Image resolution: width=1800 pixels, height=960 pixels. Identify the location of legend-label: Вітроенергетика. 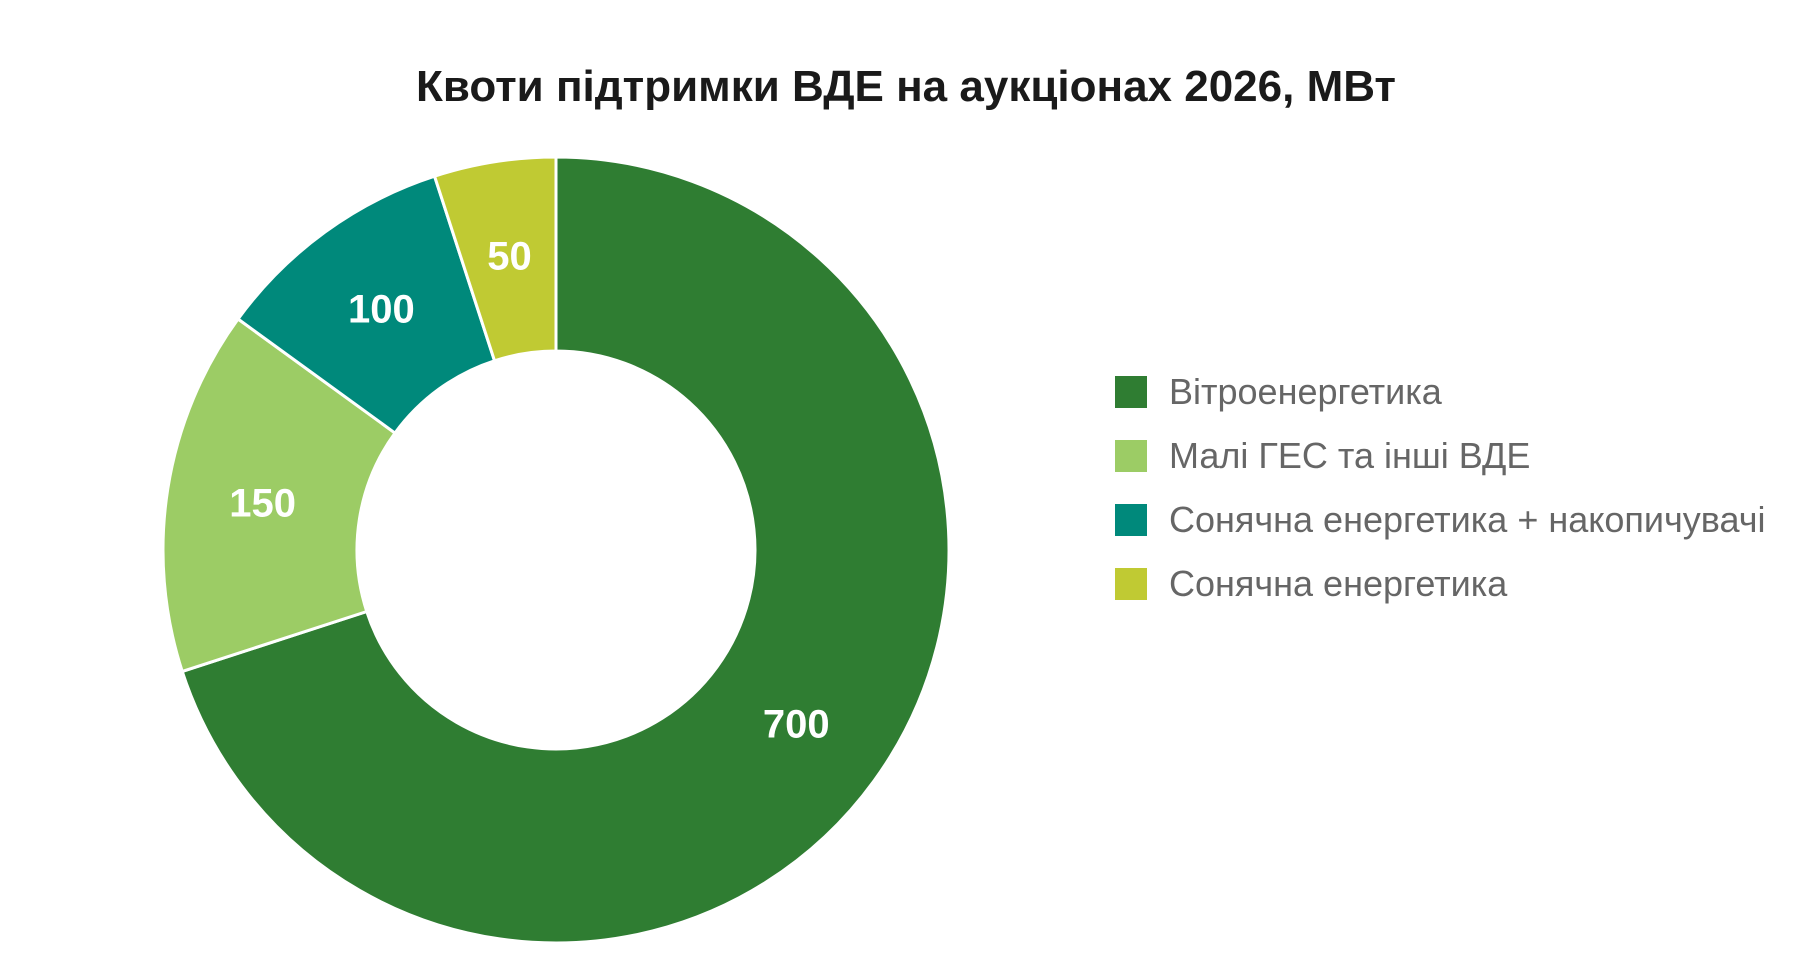
(1305, 391).